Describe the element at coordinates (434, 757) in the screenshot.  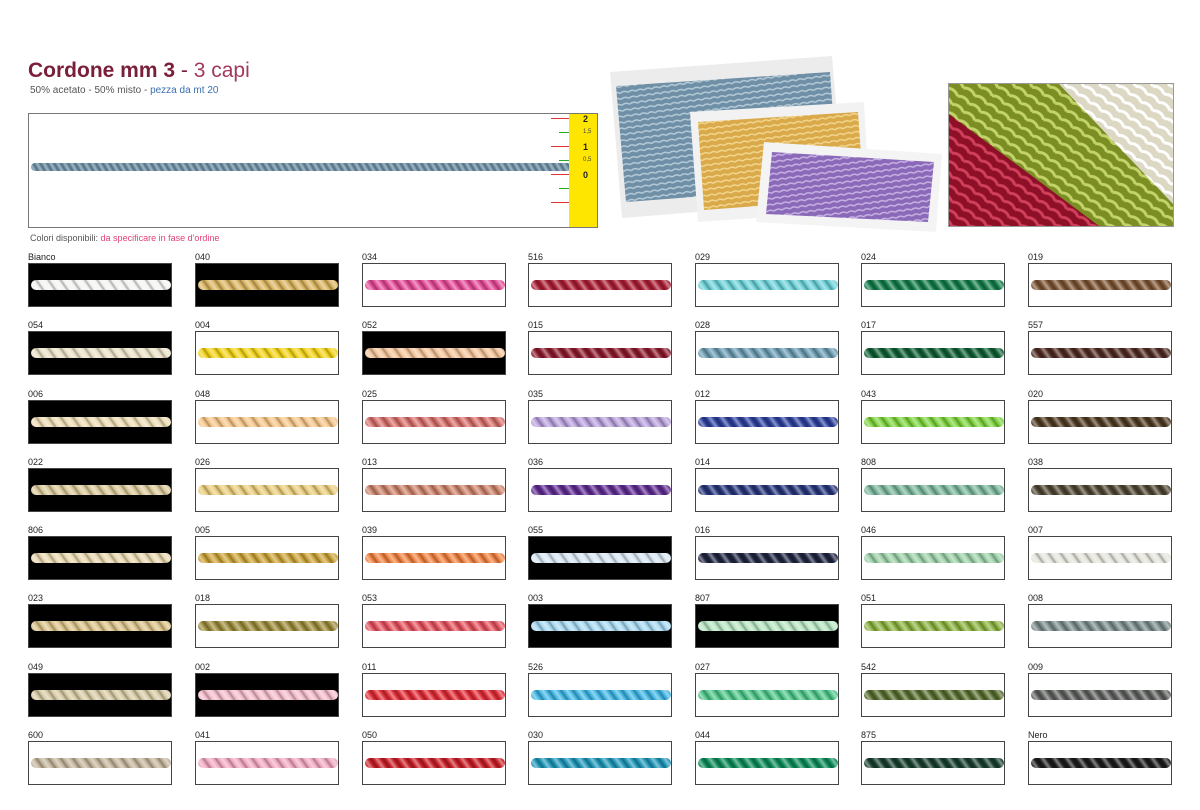
I see `swatch-cell: 050` at that location.